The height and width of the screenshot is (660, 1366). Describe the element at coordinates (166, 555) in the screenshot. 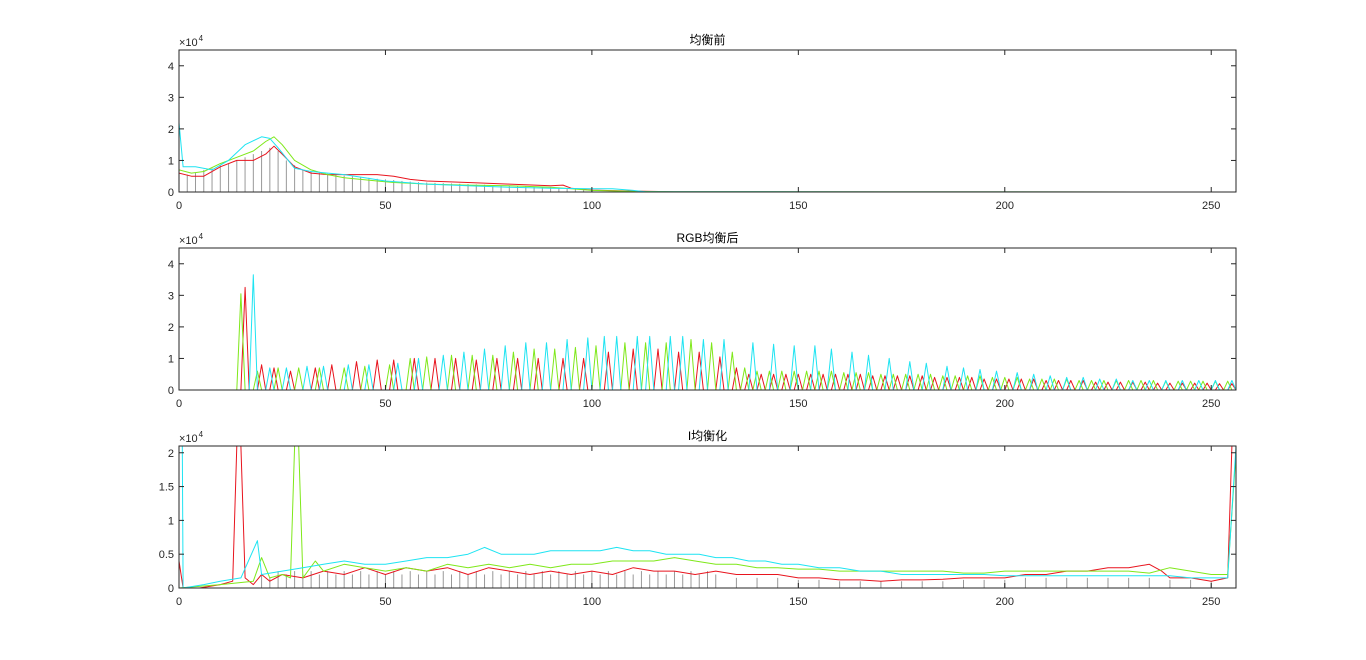

I see `y-tick-label-1: 0.5` at that location.